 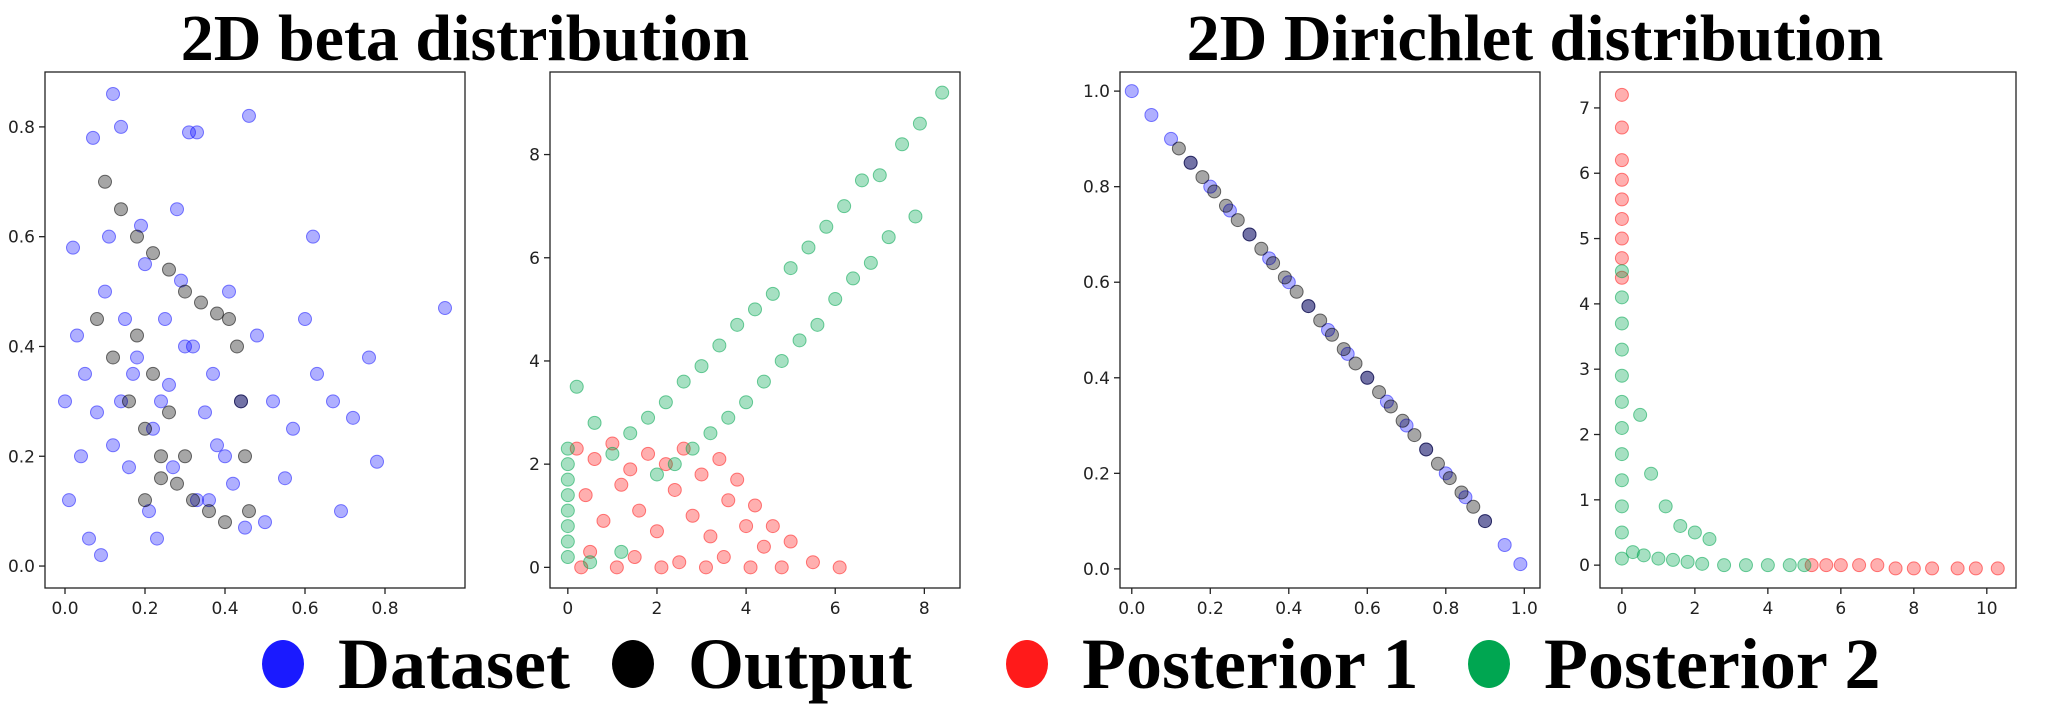 I want to click on dirichlet-group-title: 2D Dirichlet distribution, so click(x=1535, y=38).